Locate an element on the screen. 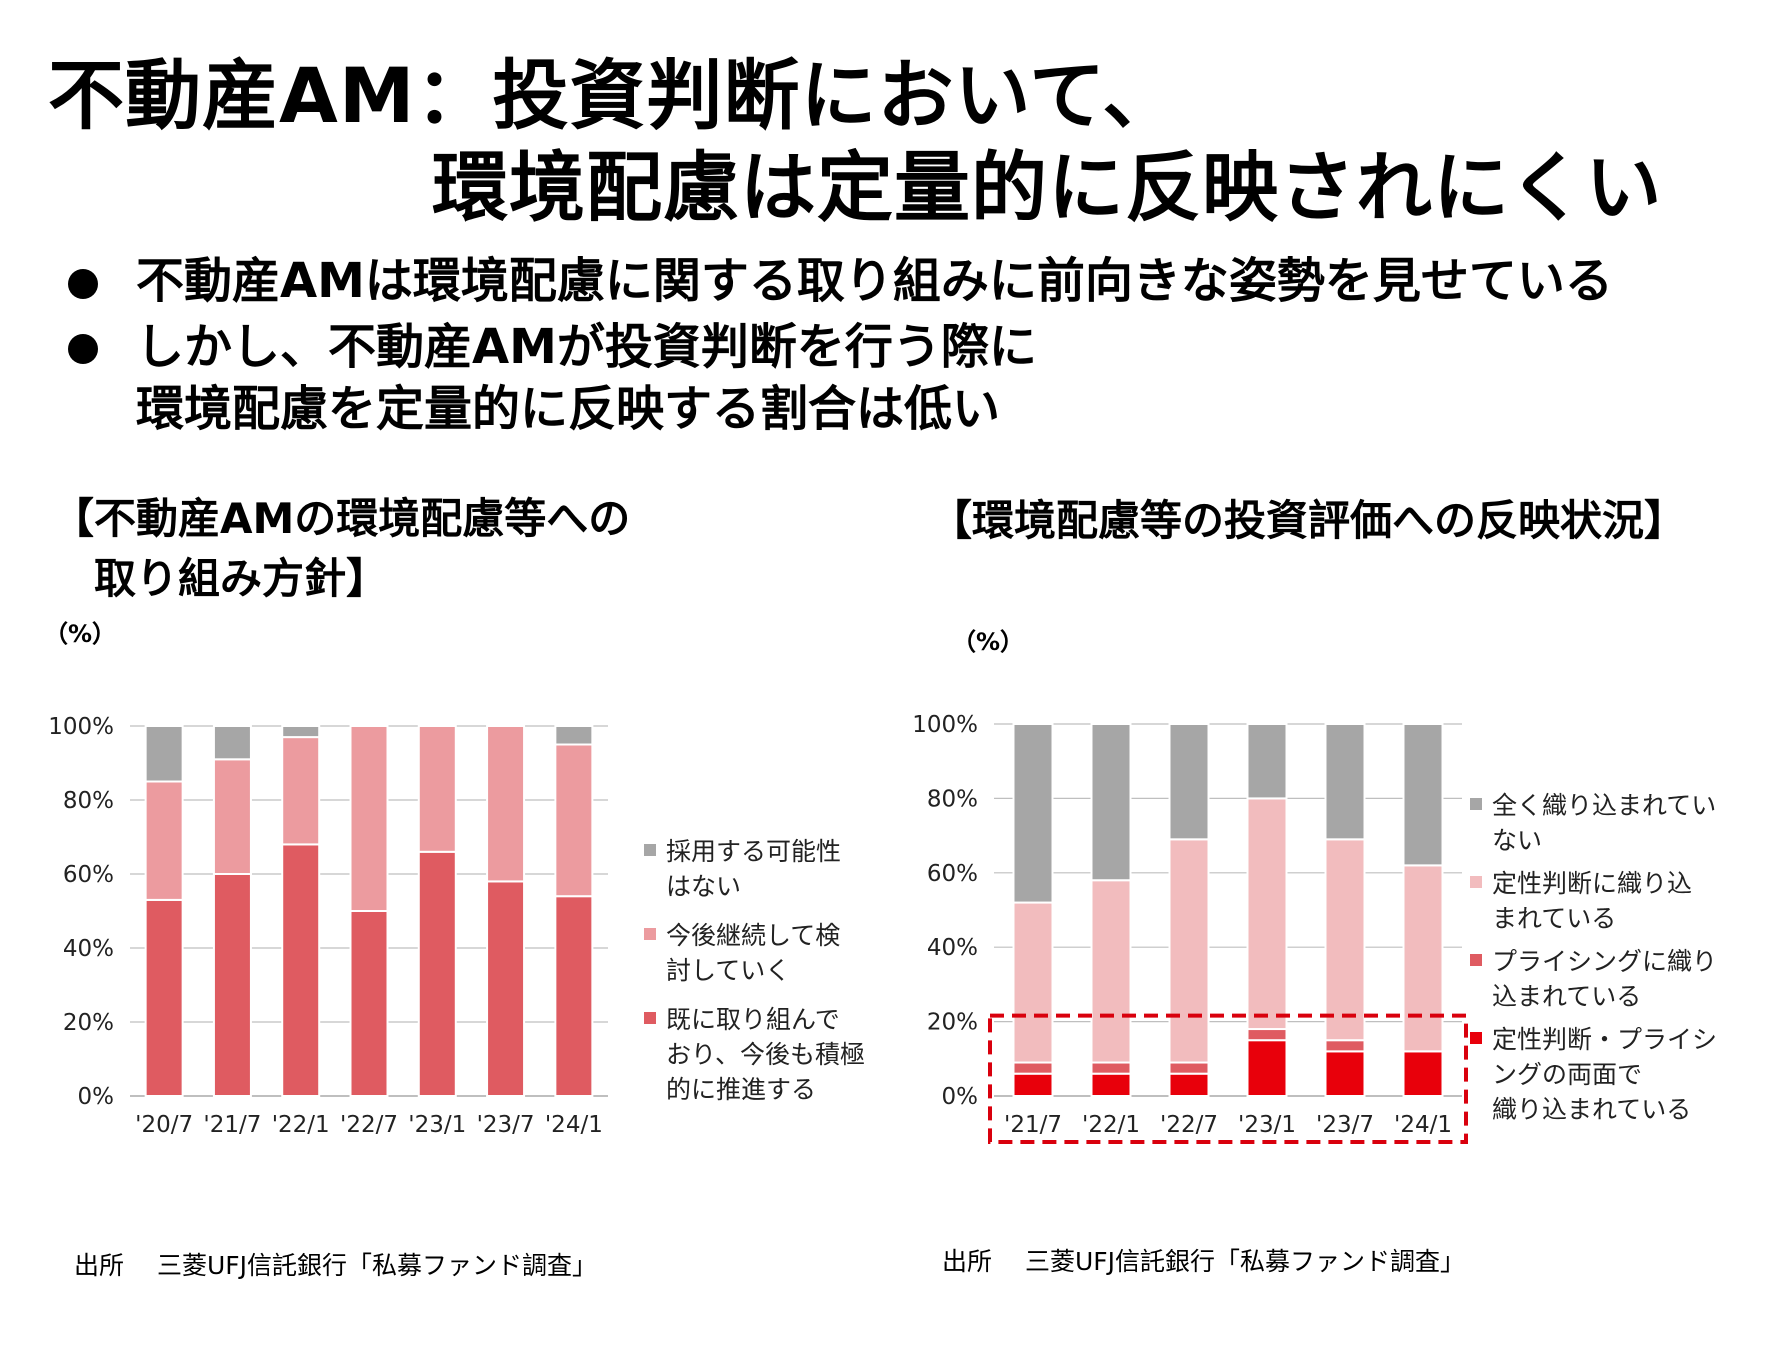  bullet-text-1: 不動産AMは環境配慮に関する取り組みに前向きな姿勢を見せている is located at coordinates (874, 281).